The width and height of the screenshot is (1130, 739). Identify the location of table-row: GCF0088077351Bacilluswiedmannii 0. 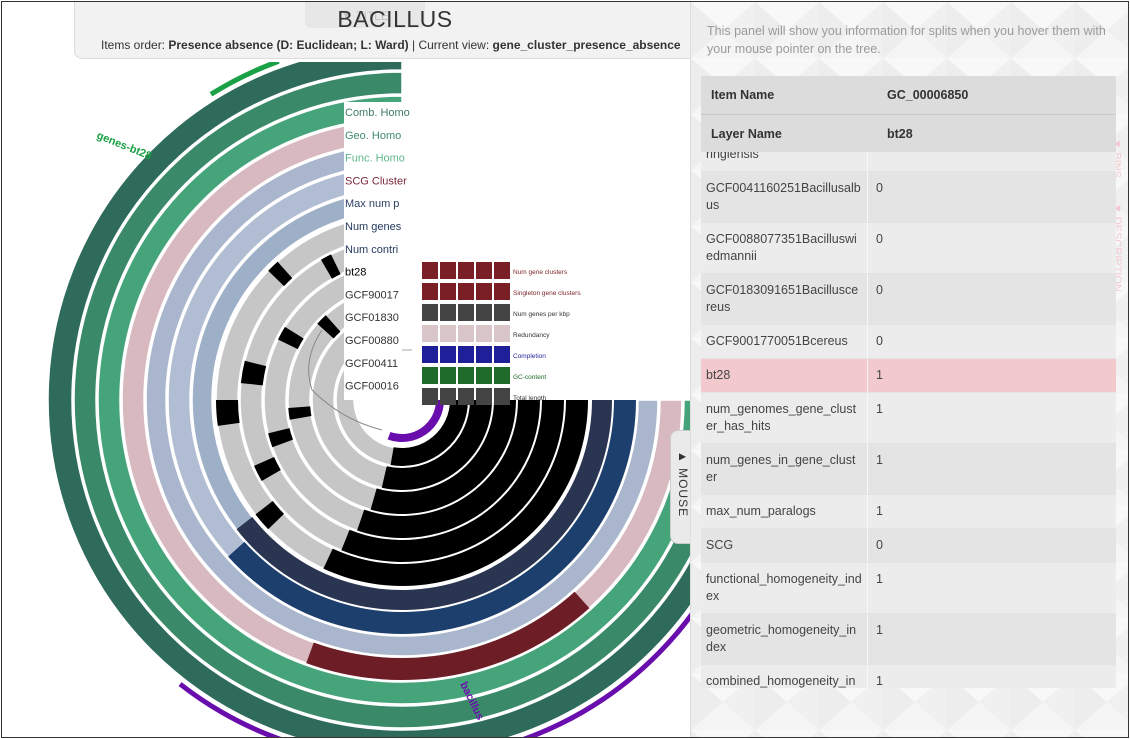
(908, 248).